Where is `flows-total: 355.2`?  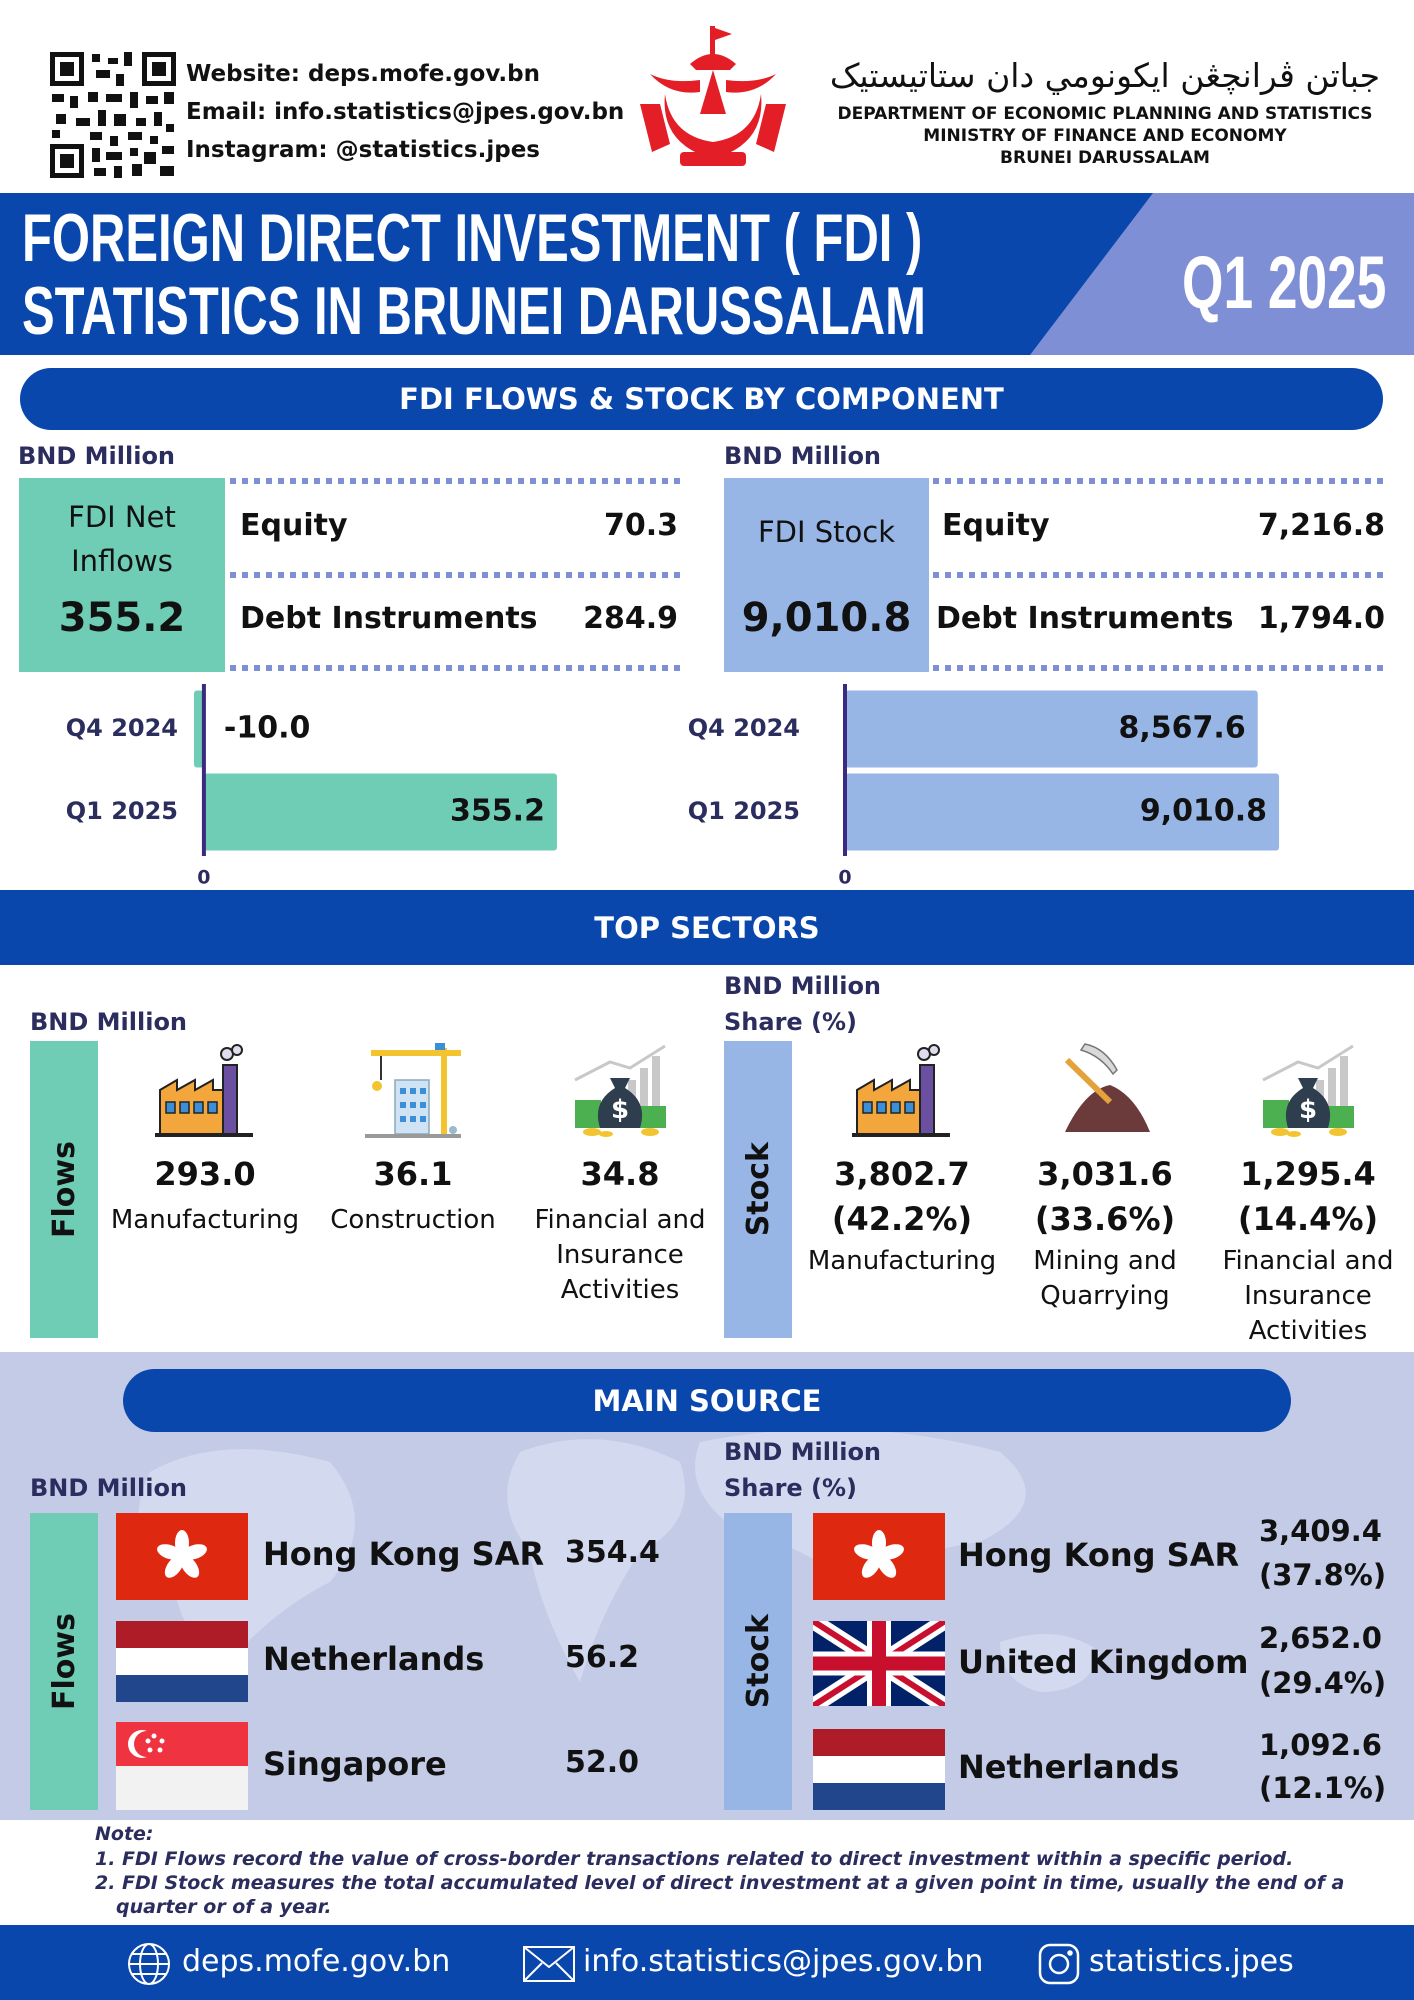 flows-total: 355.2 is located at coordinates (122, 618).